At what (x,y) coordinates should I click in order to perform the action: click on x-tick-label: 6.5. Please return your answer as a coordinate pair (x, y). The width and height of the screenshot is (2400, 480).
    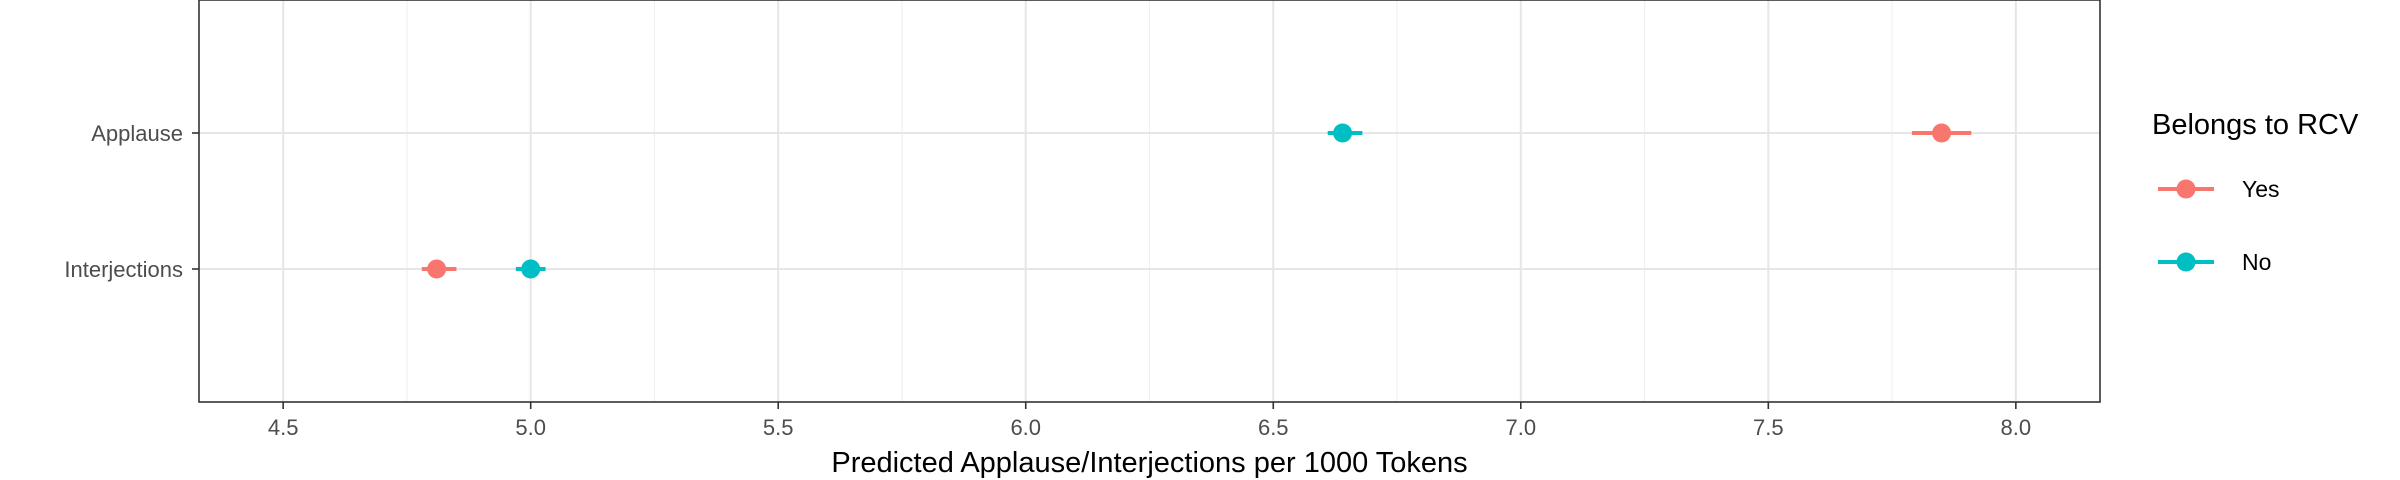
    Looking at the image, I should click on (1273, 427).